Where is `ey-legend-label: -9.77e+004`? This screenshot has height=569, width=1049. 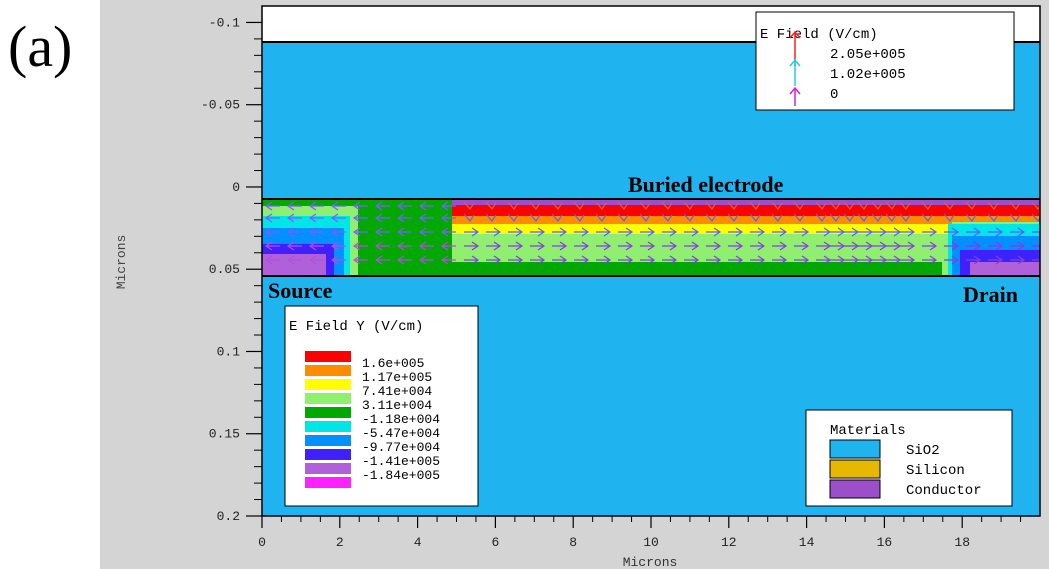
ey-legend-label: -9.77e+004 is located at coordinates (401, 447).